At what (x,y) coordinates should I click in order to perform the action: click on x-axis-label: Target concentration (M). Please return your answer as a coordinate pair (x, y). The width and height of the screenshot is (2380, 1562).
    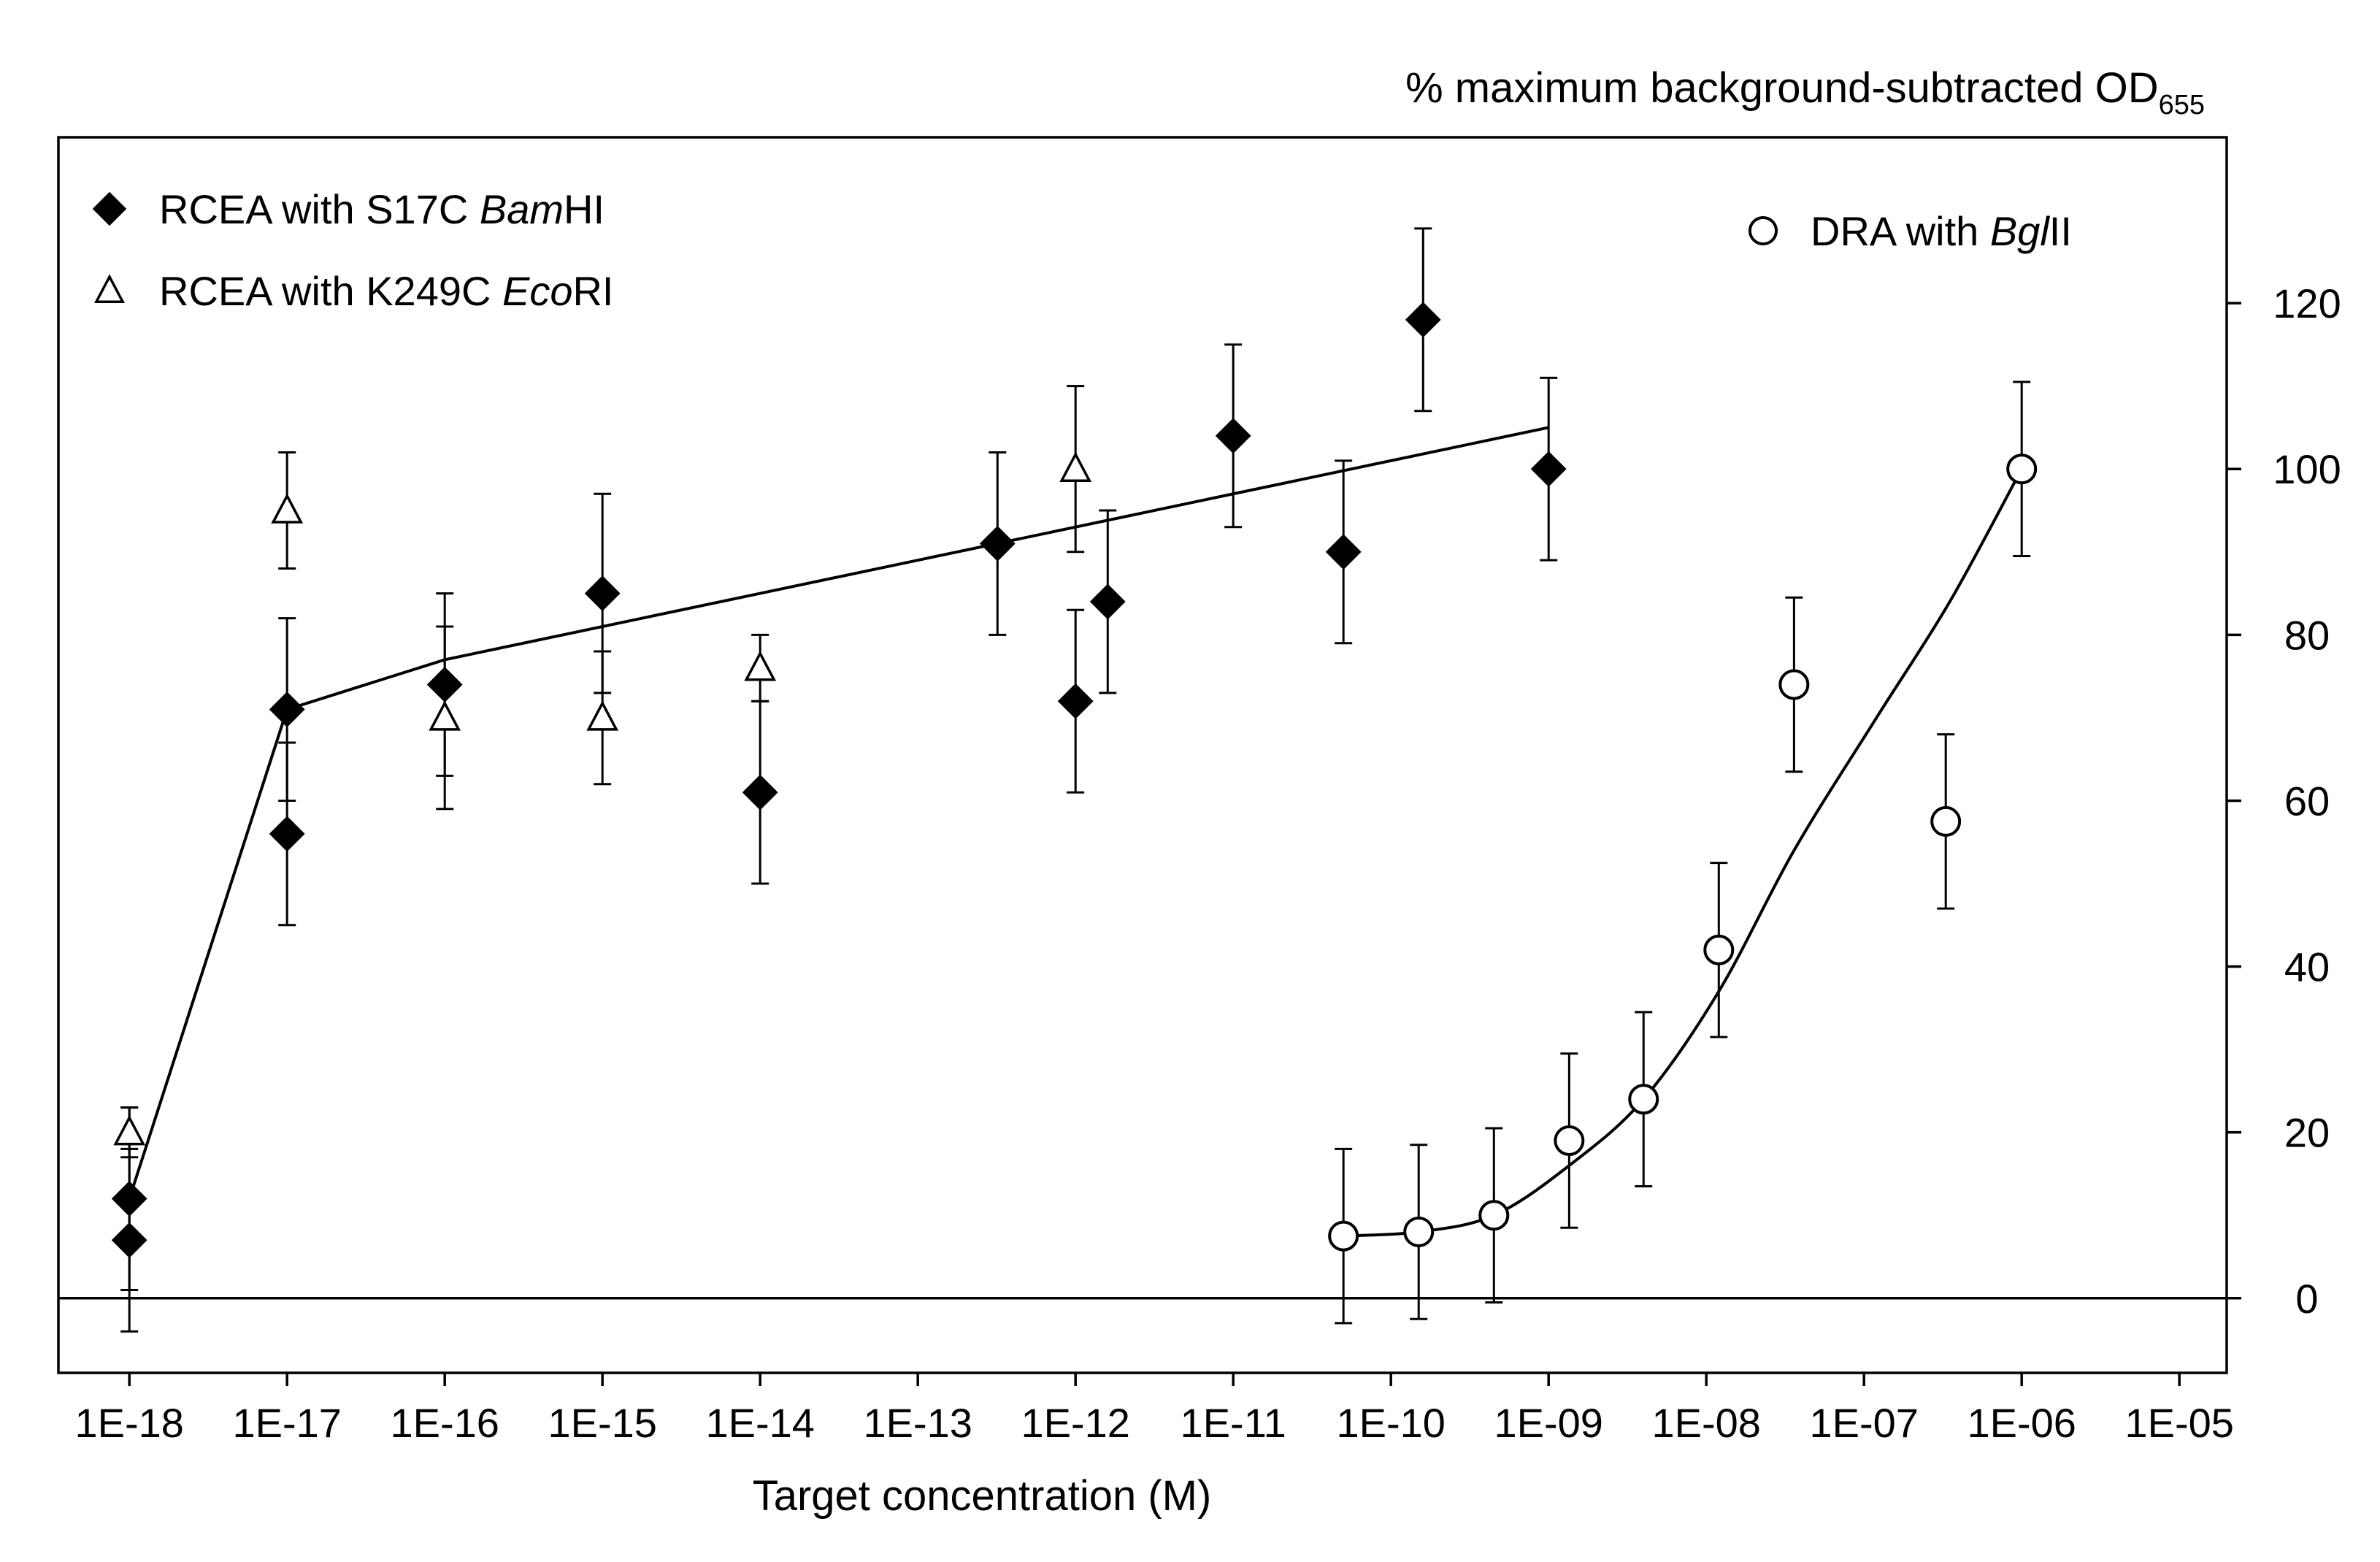
    Looking at the image, I should click on (982, 1496).